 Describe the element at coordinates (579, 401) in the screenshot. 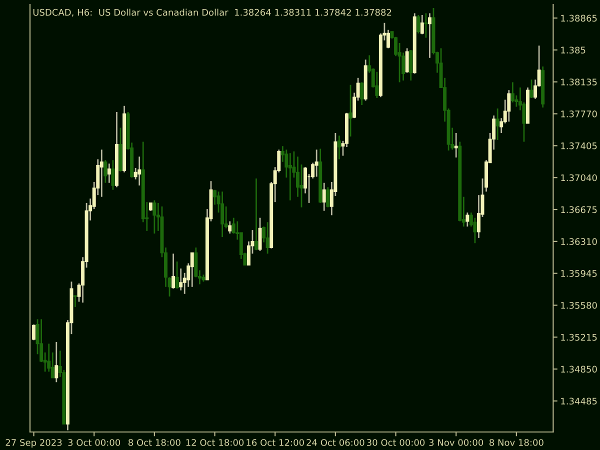

I see `y-tick-label: 1.34485` at that location.